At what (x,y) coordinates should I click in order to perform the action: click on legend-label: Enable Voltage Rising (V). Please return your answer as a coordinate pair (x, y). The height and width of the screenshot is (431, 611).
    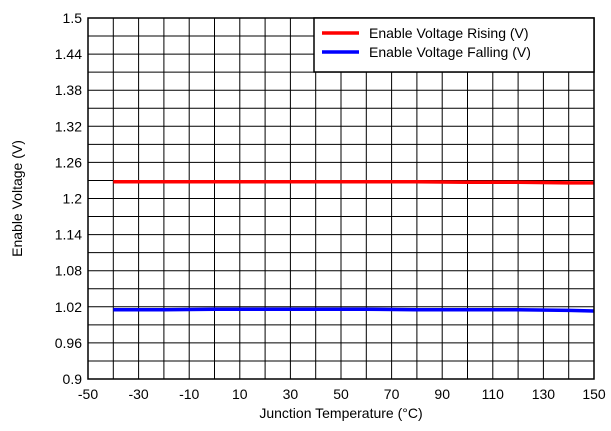
    Looking at the image, I should click on (449, 33).